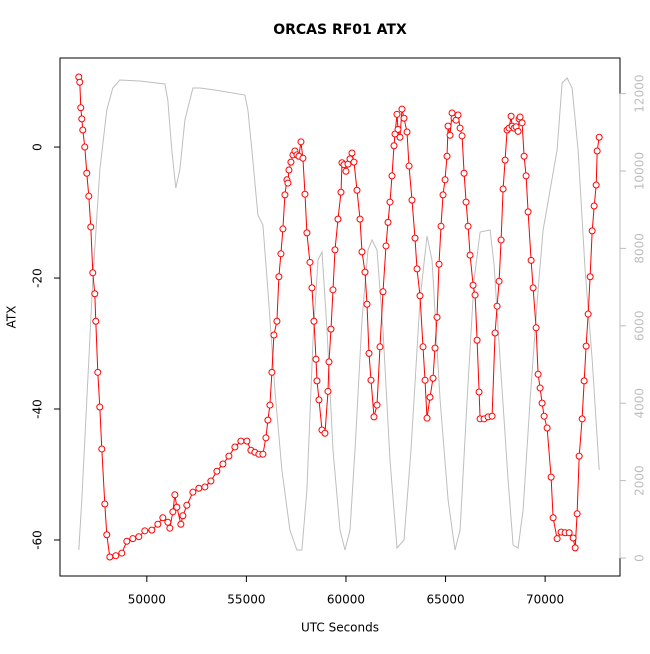  What do you see at coordinates (147, 600) in the screenshot?
I see `x-tick-label: 50000` at bounding box center [147, 600].